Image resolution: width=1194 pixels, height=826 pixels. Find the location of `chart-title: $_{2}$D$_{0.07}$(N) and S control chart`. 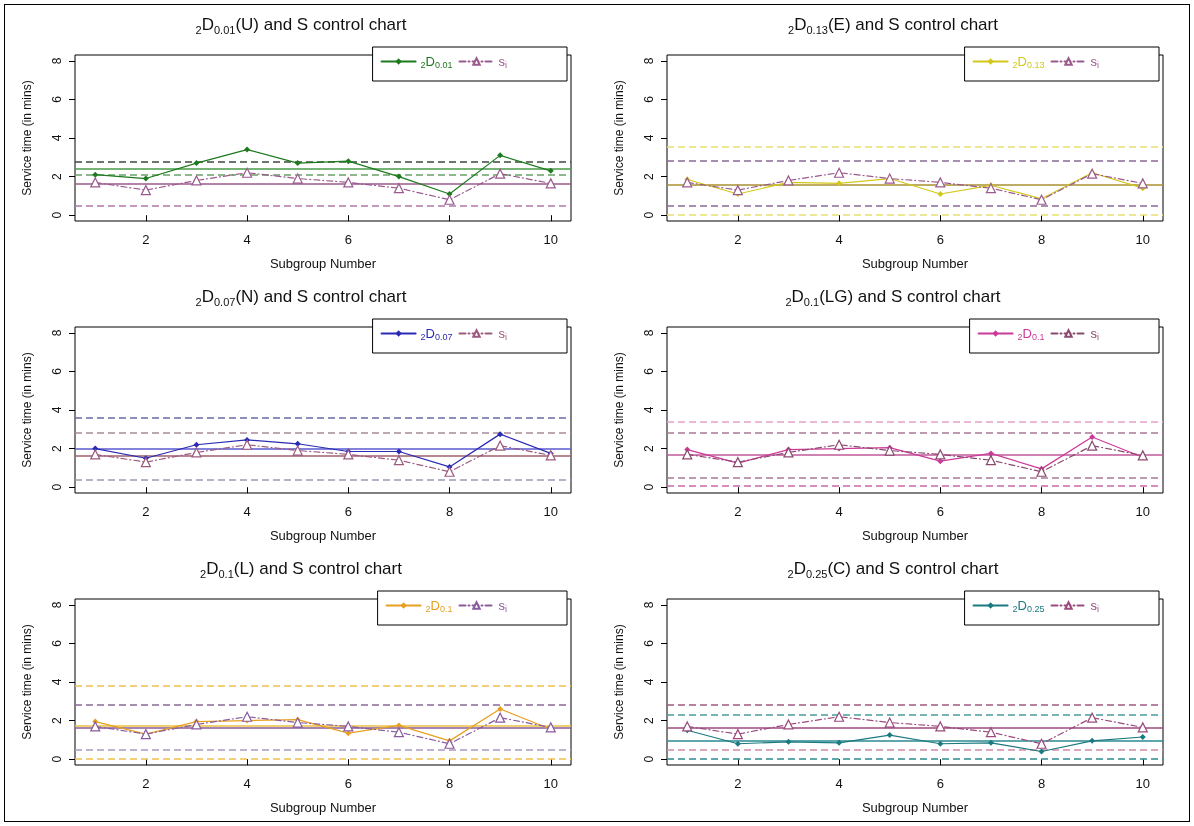

chart-title: $_{2}$D$_{0.07}$(N) and S control chart is located at coordinates (301, 298).